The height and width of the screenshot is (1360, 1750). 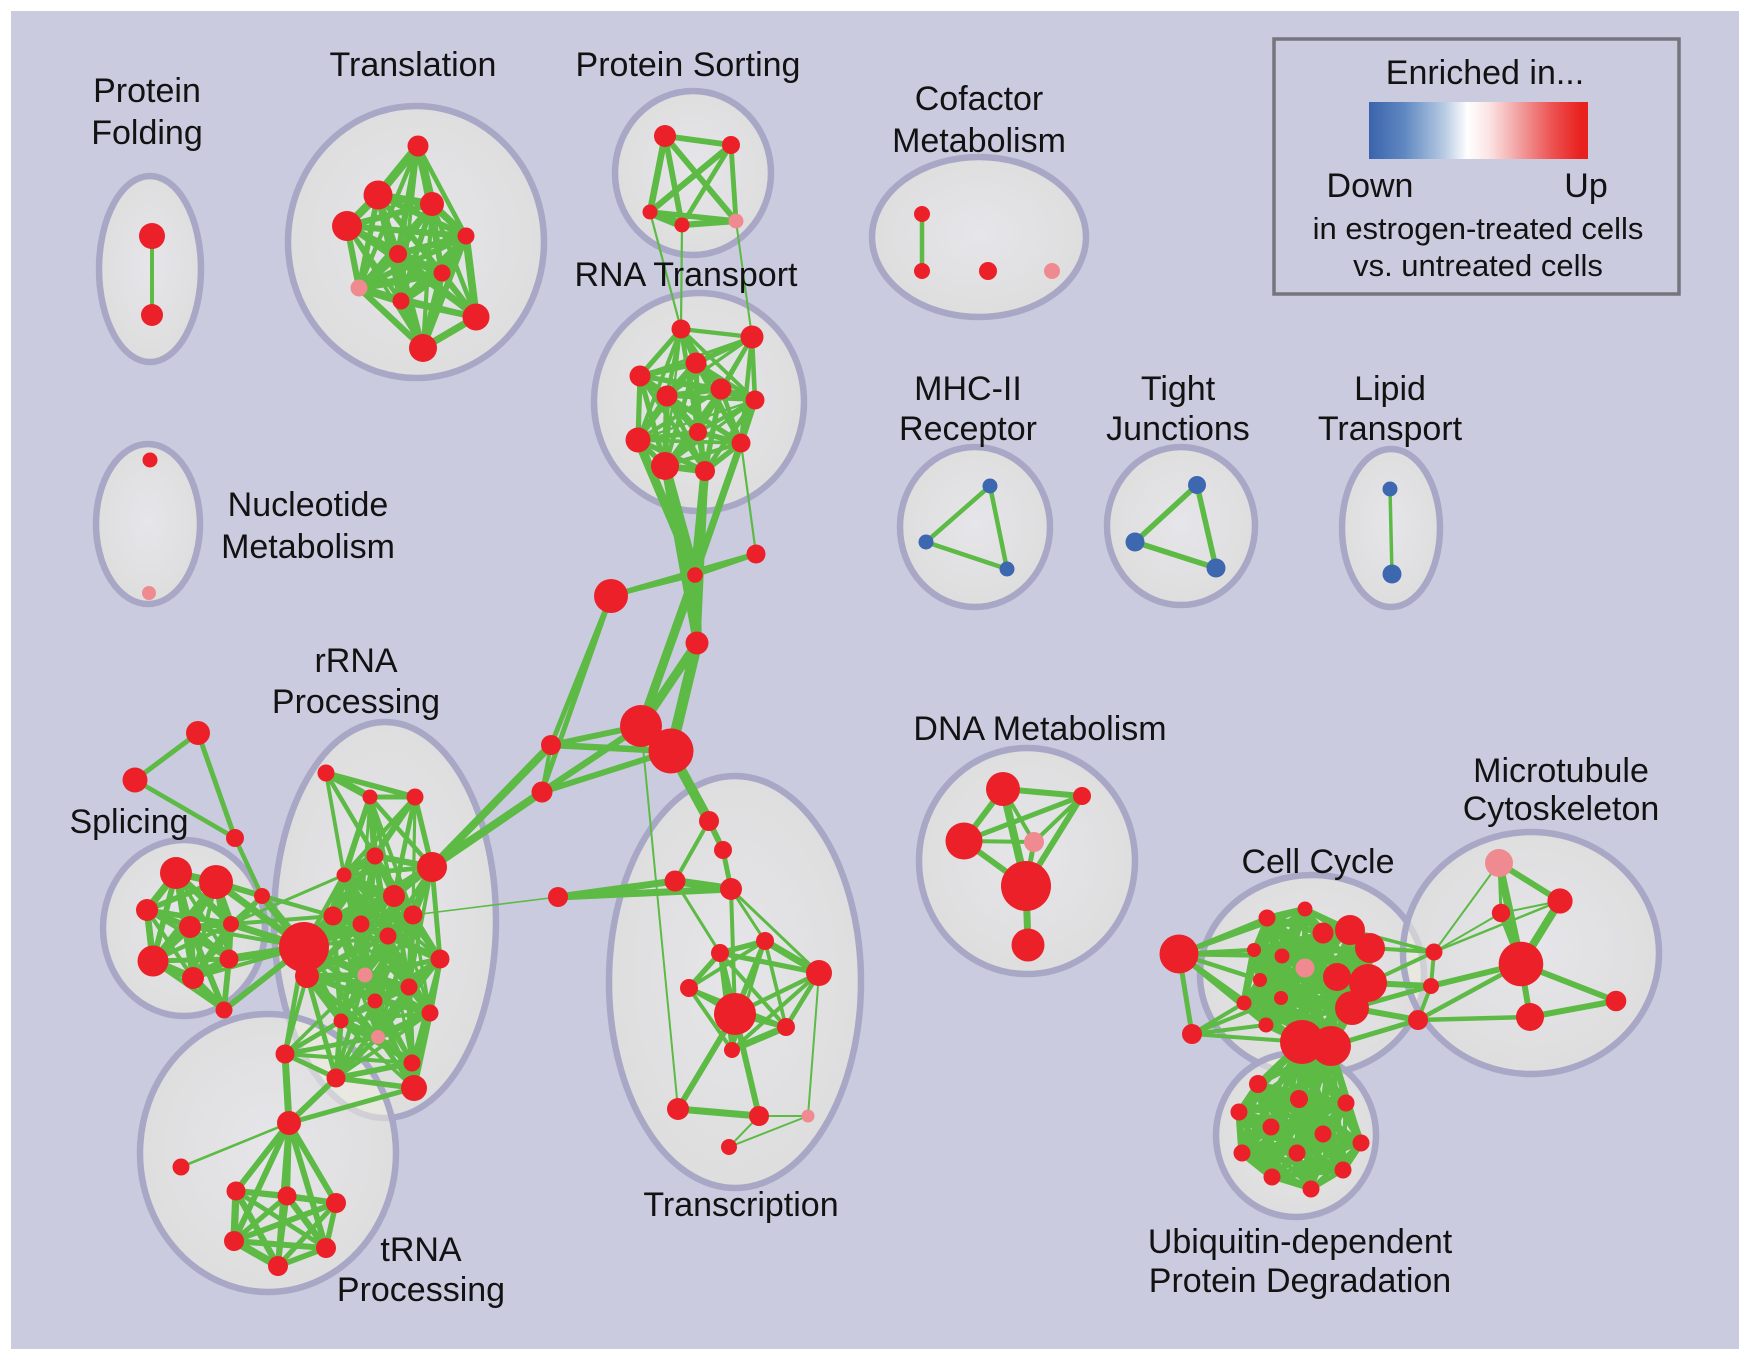 What do you see at coordinates (413, 65) in the screenshot?
I see `svg-text: Translation` at bounding box center [413, 65].